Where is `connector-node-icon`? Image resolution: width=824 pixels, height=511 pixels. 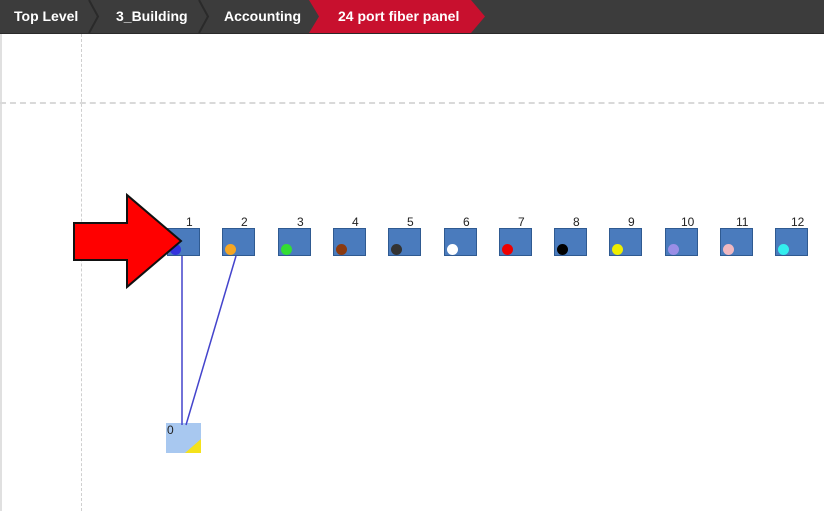
connector-node-icon is located at coordinates (193, 446).